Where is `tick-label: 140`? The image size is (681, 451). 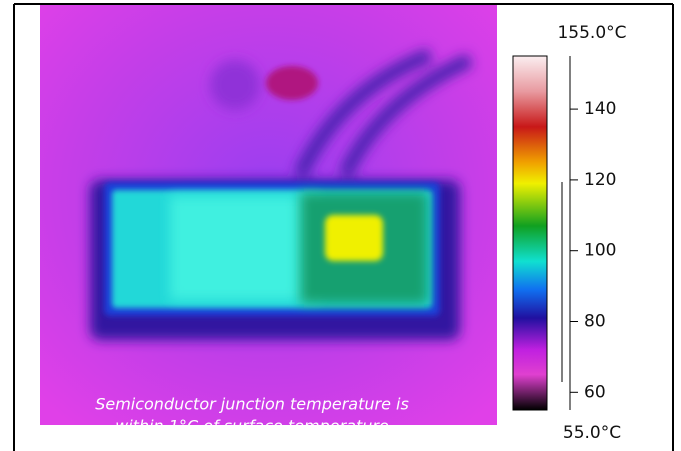 tick-label: 140 is located at coordinates (600, 109).